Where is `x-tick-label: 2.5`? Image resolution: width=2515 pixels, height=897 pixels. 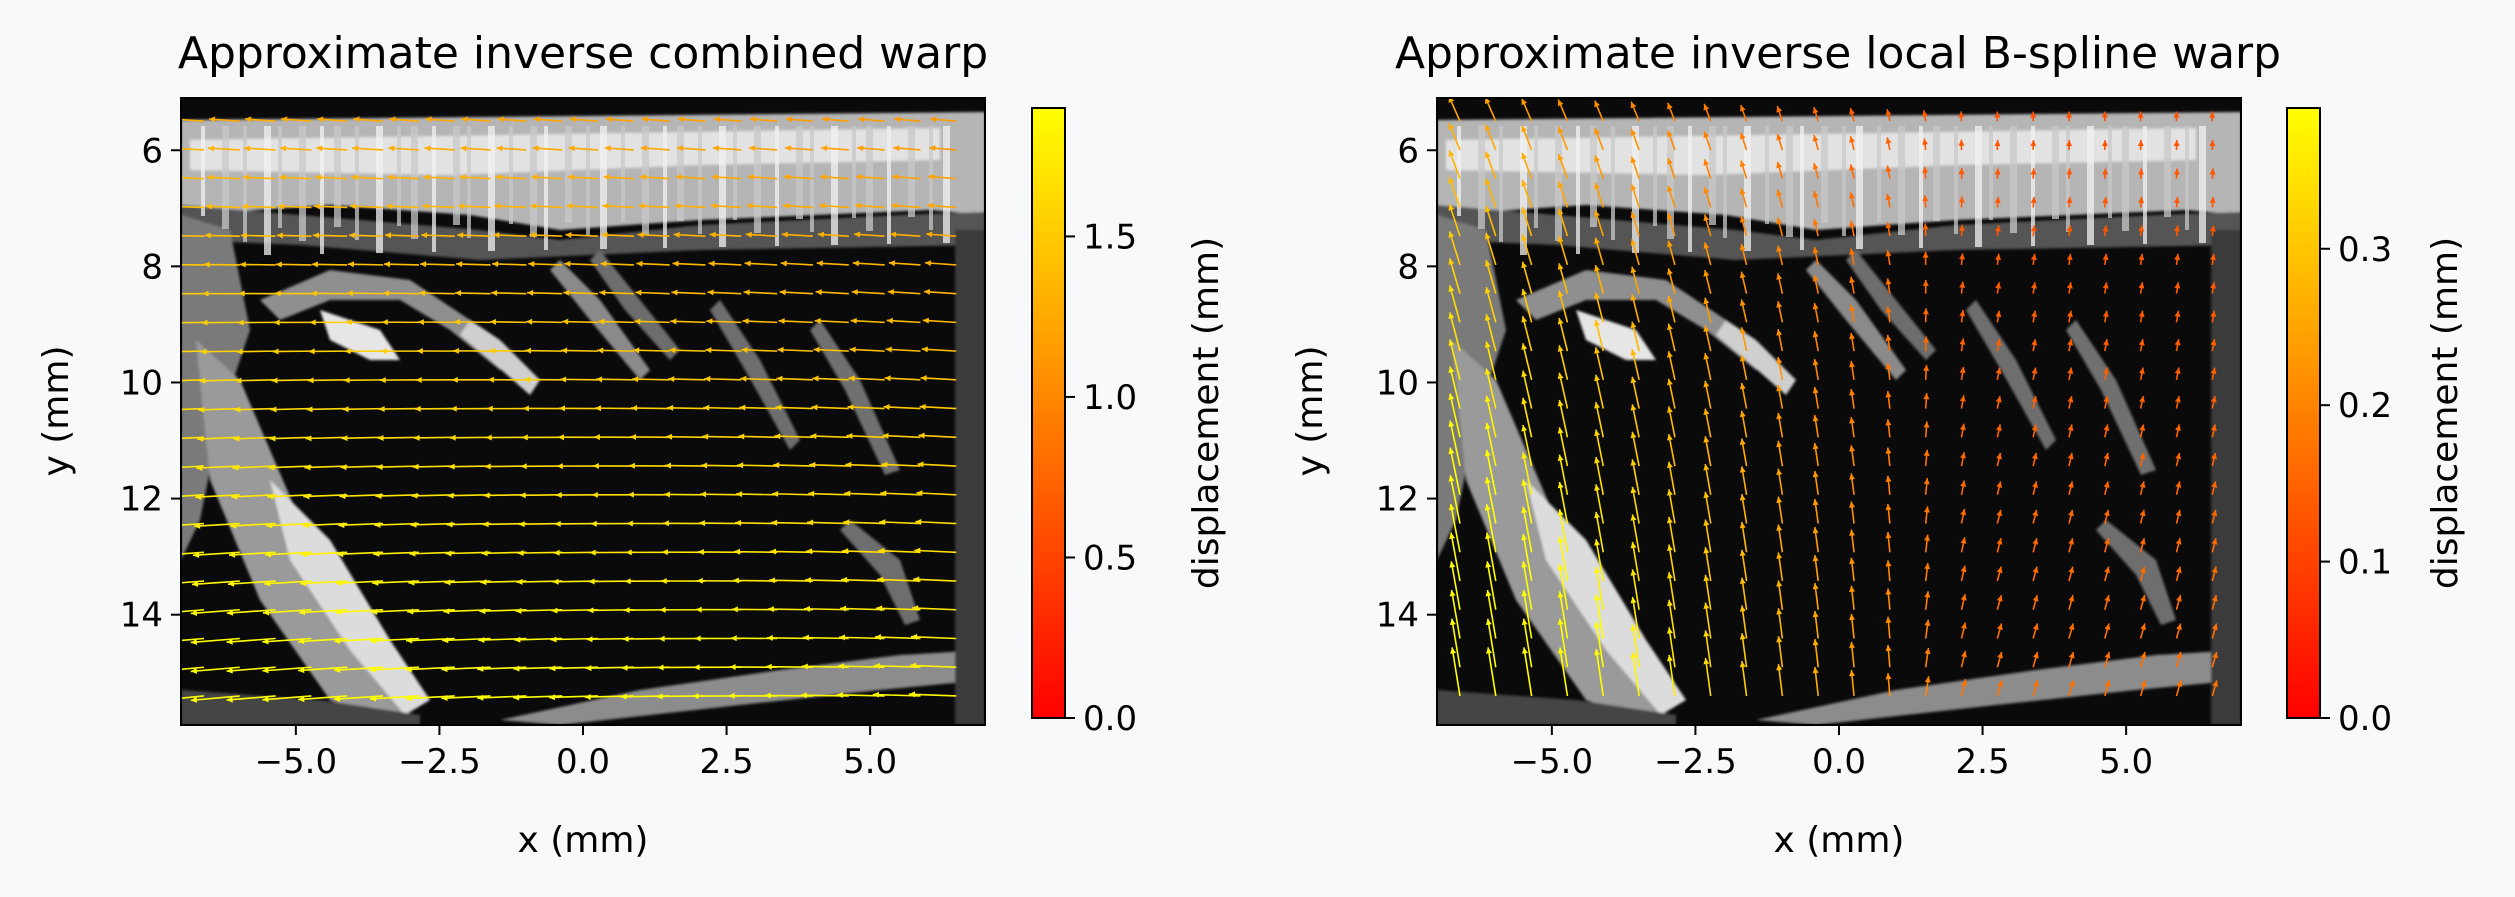 x-tick-label: 2.5 is located at coordinates (1983, 762).